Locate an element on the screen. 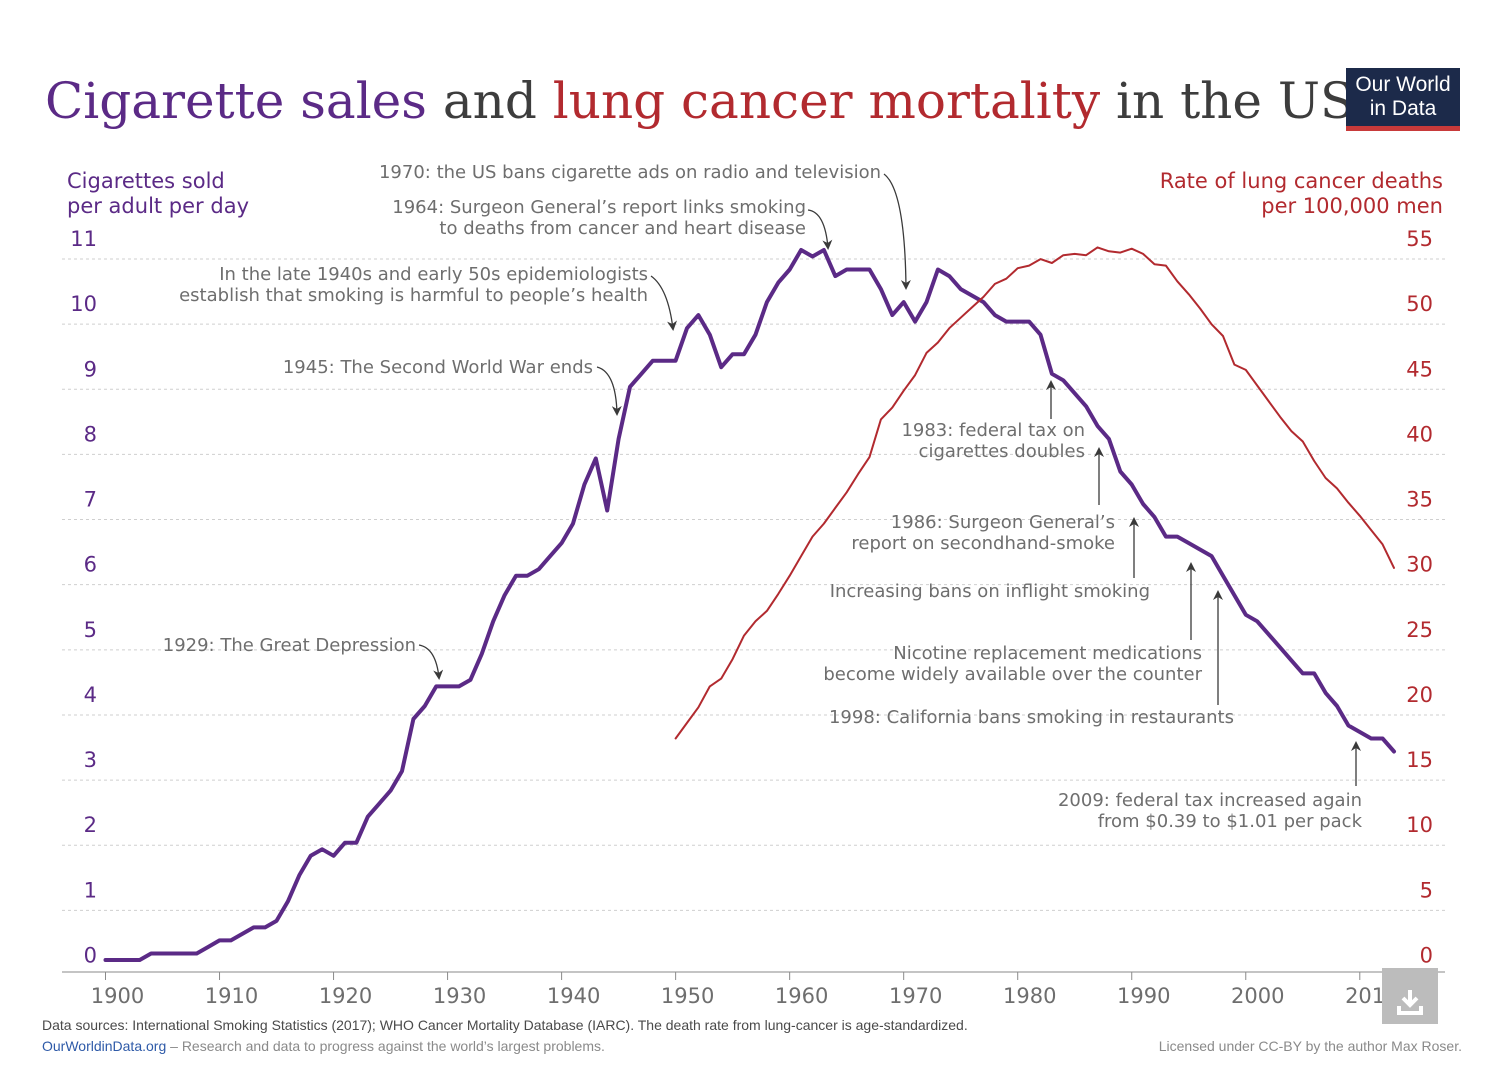  x-tick-label: 1920 is located at coordinates (345, 996).